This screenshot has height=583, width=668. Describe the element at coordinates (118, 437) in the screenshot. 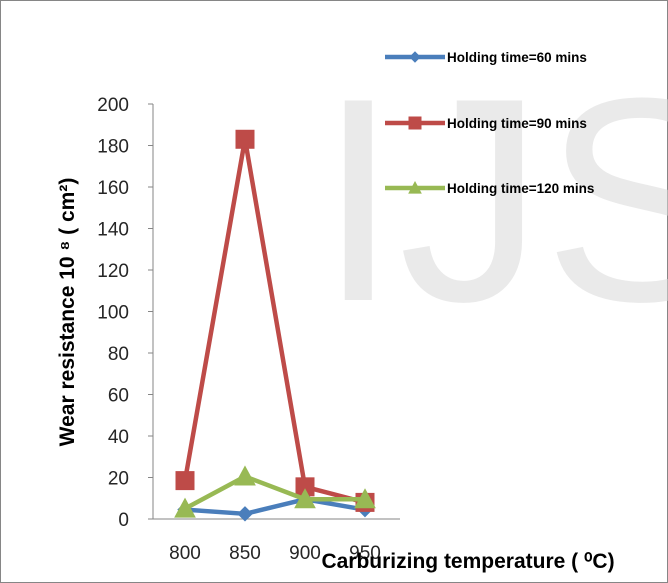

I see `y-tick-label: 40` at that location.